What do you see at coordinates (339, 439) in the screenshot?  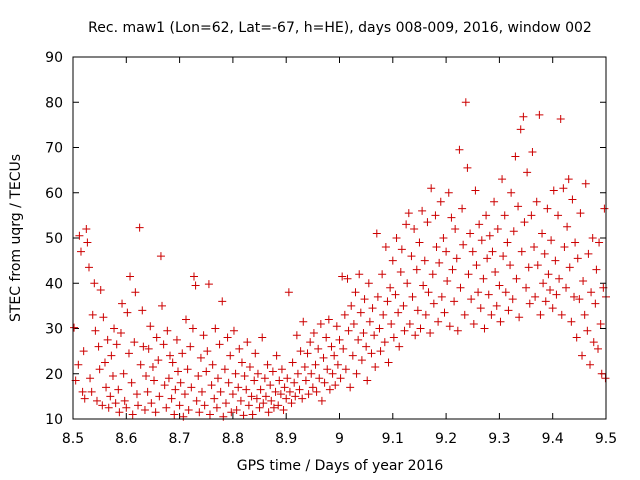 I see `x-tick-label: 9` at bounding box center [339, 439].